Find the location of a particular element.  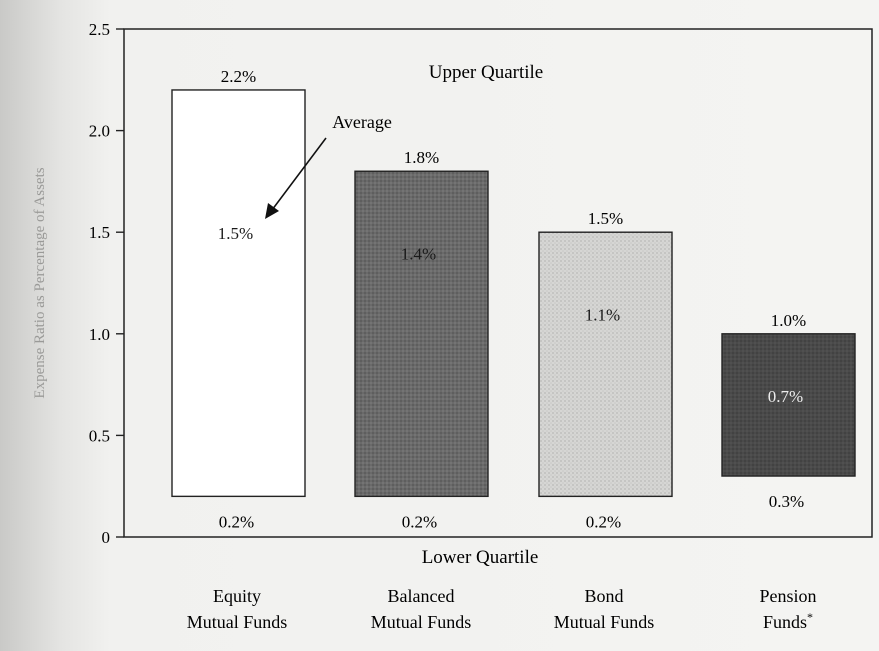

average-arrow-line is located at coordinates (299, 174).